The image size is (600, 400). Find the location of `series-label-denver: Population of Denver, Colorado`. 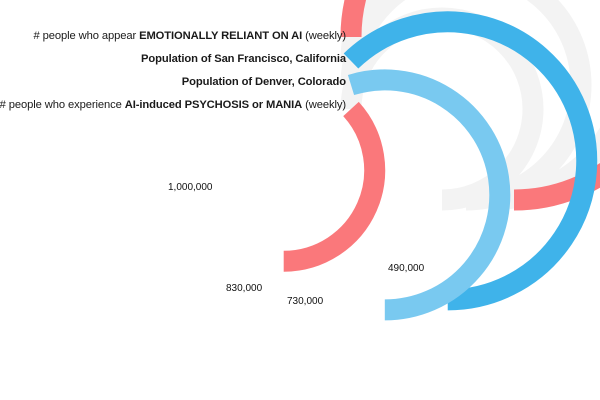

series-label-denver: Population of Denver, Colorado is located at coordinates (263, 82).